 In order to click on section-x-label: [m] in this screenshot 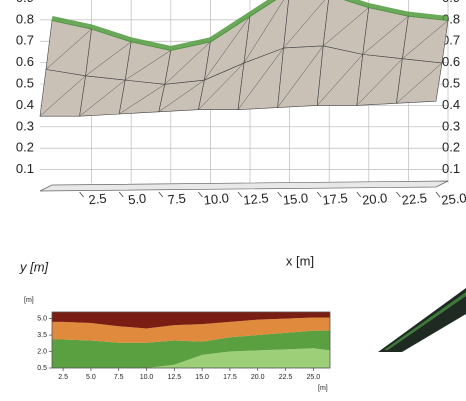, I will do `click(323, 388)`.